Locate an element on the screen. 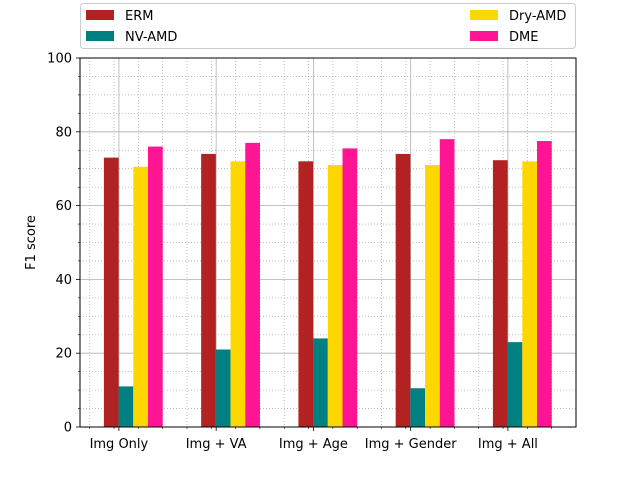 The width and height of the screenshot is (640, 480). legend-label-dry-amd: Dry-AMD is located at coordinates (537, 16).